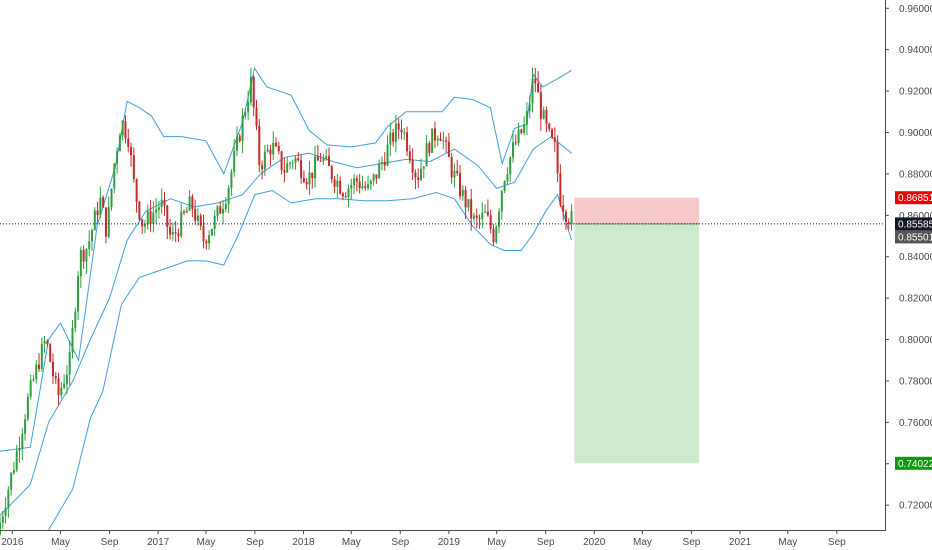 This screenshot has height=550, width=932. Describe the element at coordinates (915, 299) in the screenshot. I see `y-tick-label: 0.82000` at that location.